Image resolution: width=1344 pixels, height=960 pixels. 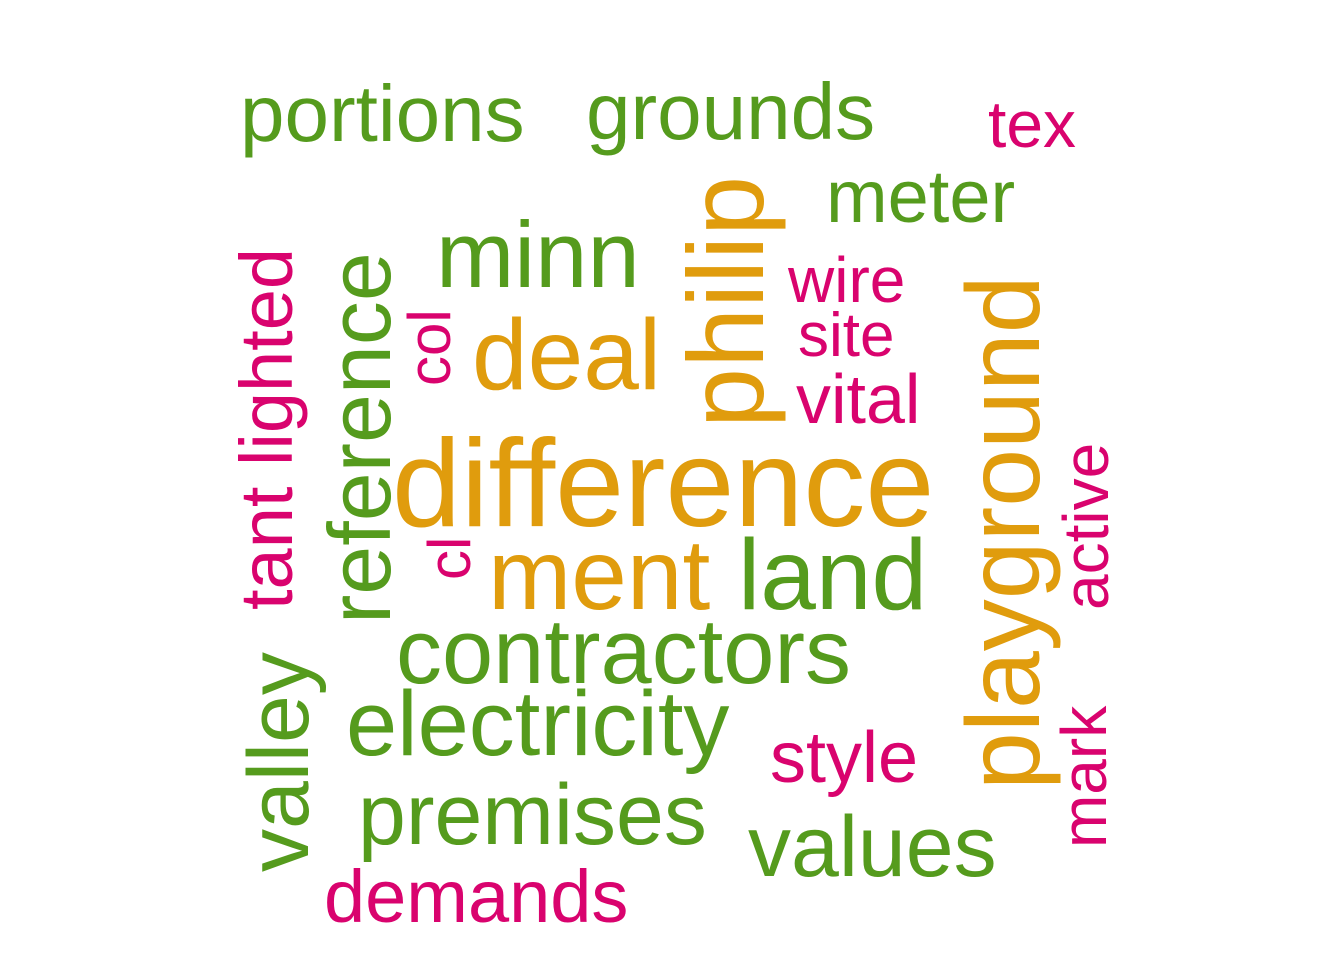 What do you see at coordinates (567, 355) in the screenshot?
I see `word-deal: deal` at bounding box center [567, 355].